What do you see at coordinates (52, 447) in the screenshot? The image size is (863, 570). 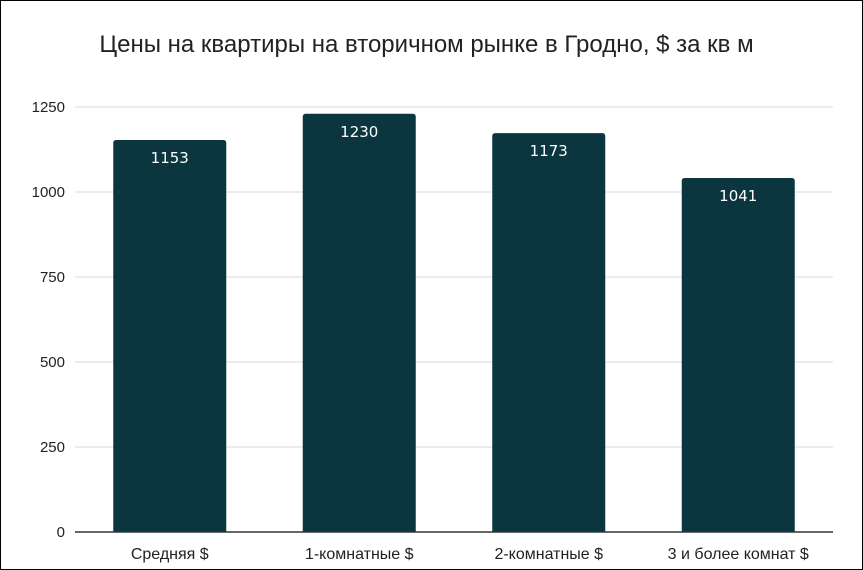 I see `y-tick-label: 250` at bounding box center [52, 447].